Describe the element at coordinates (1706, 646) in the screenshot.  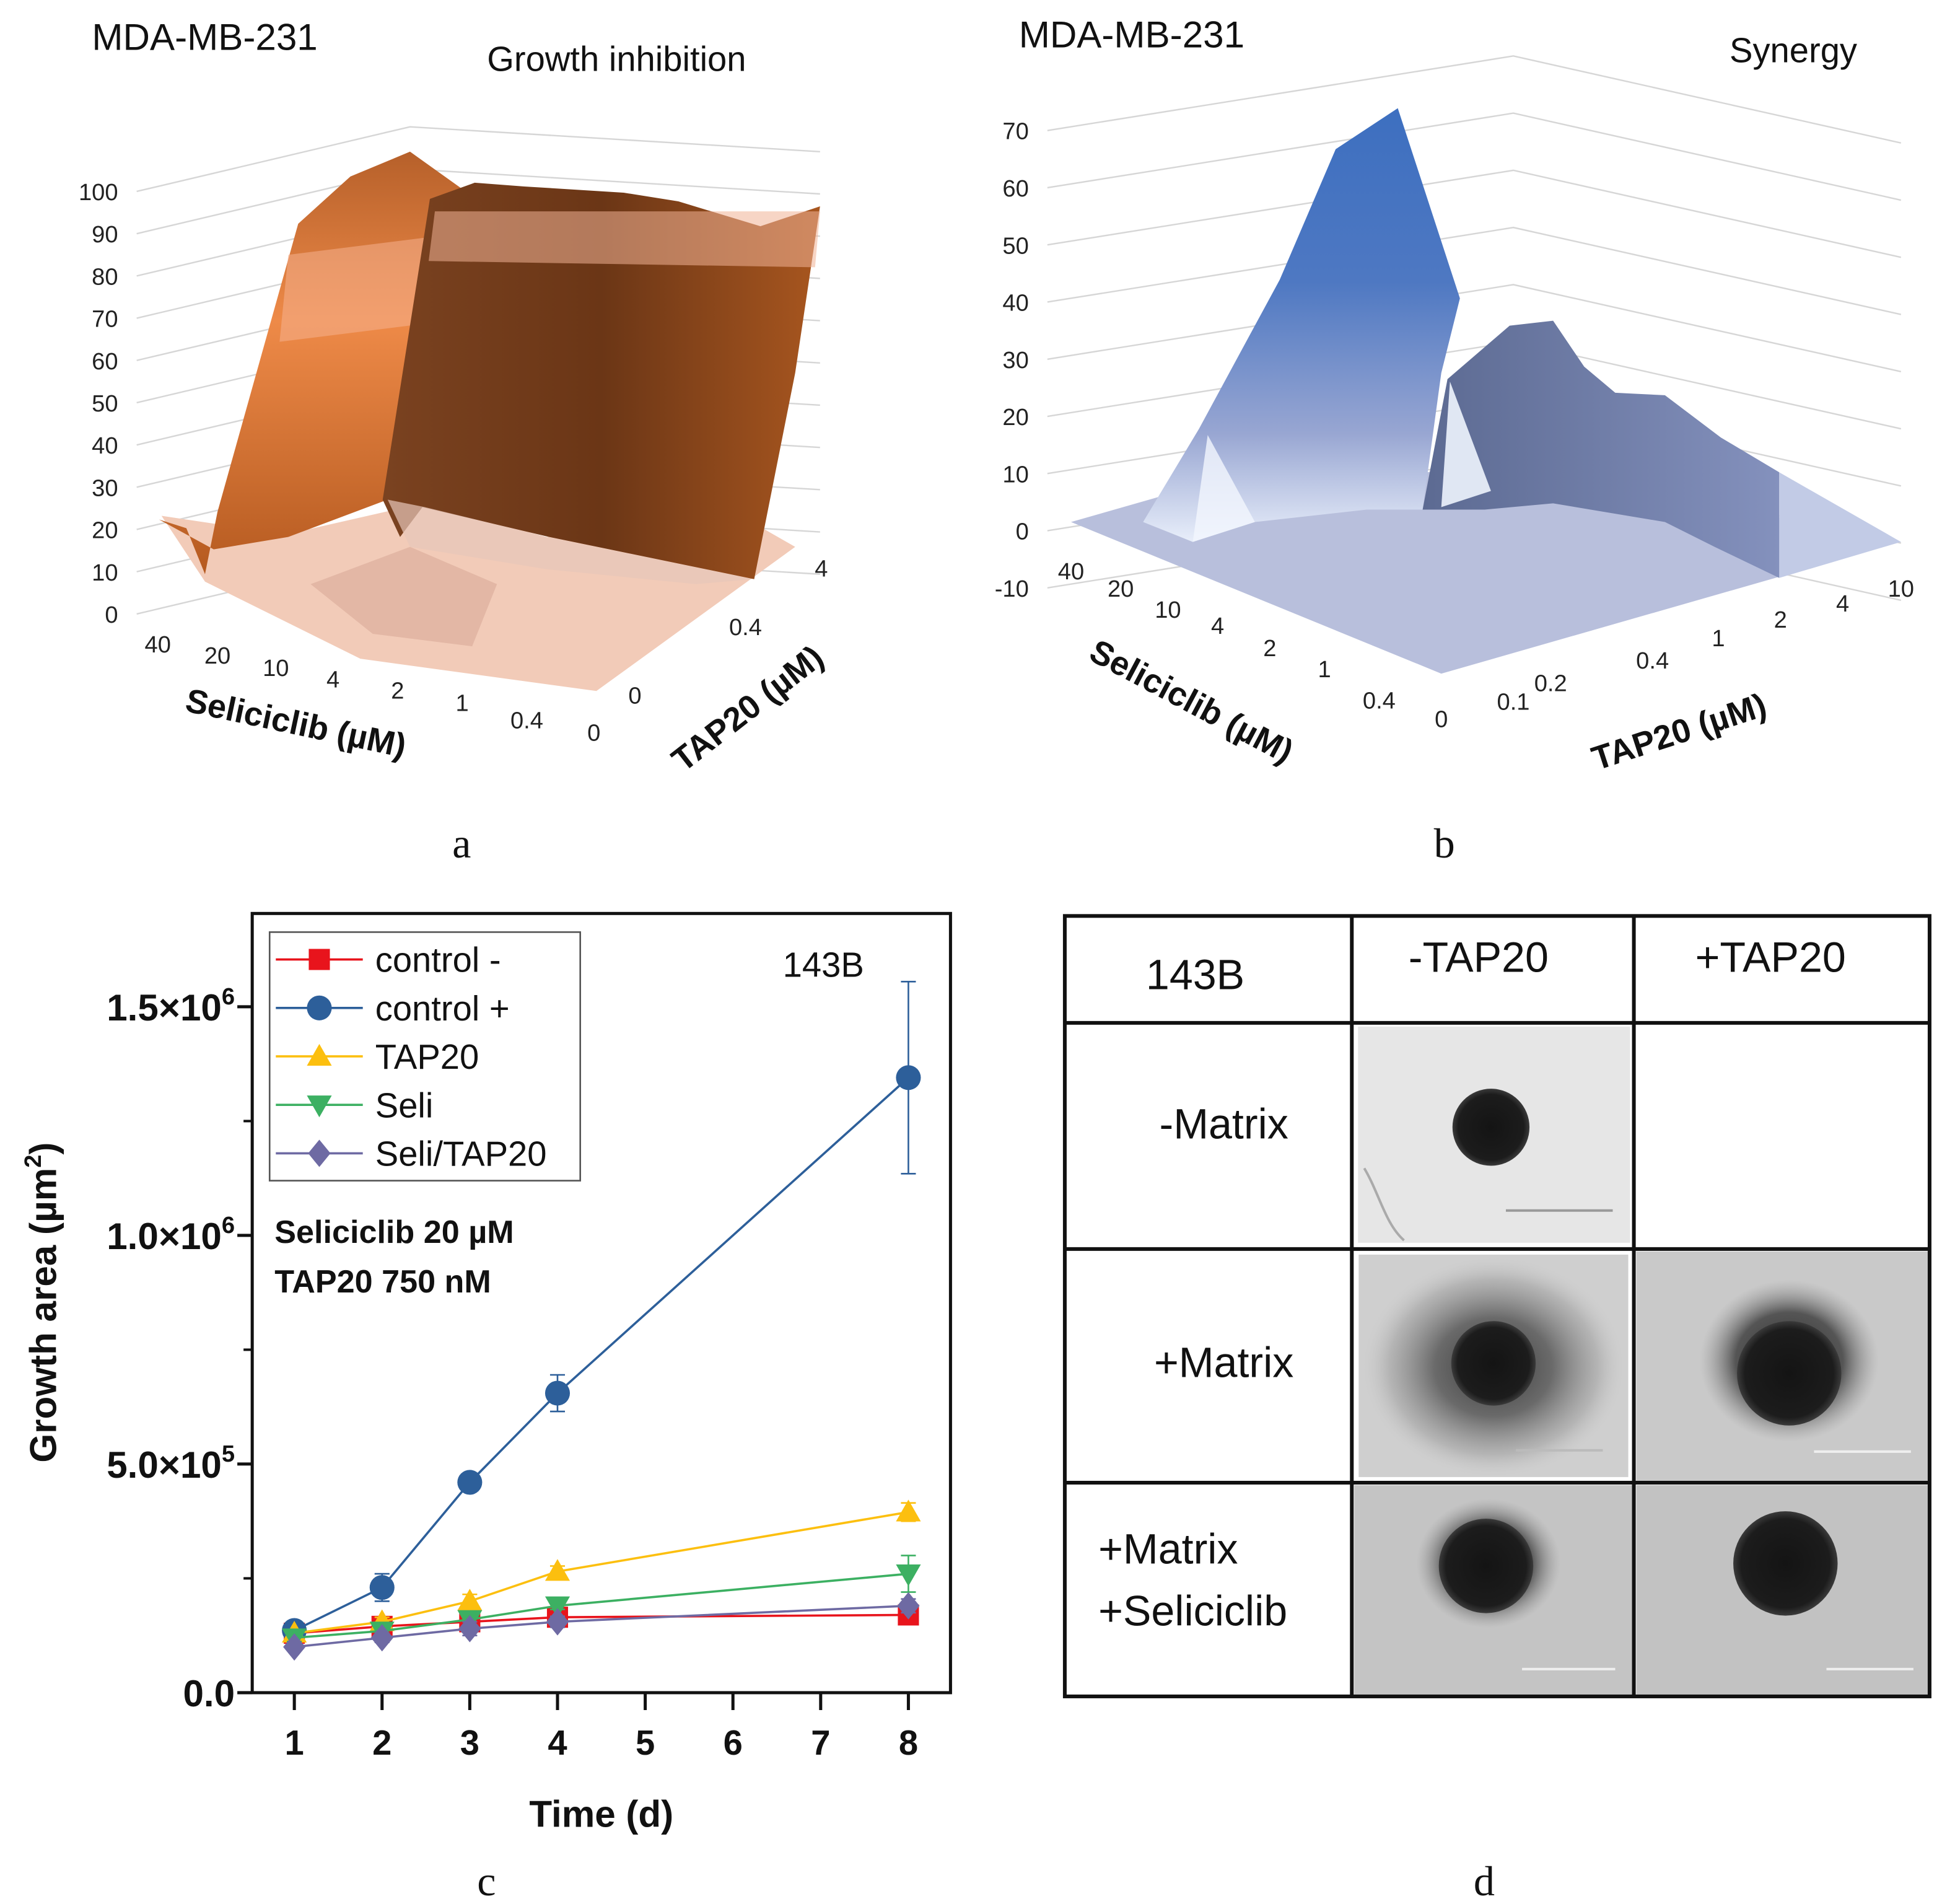
I see `panel-b-tap20-ticks: 0.10.2 0.4 1 2 4 10` at that location.